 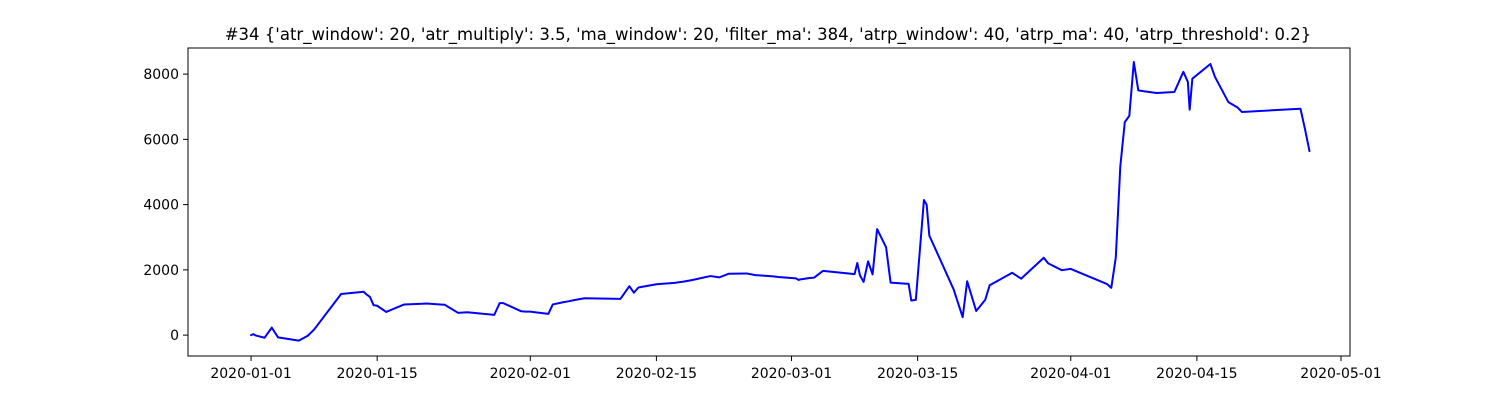 I want to click on x-tick-label: 2020-01-01, so click(x=250, y=374).